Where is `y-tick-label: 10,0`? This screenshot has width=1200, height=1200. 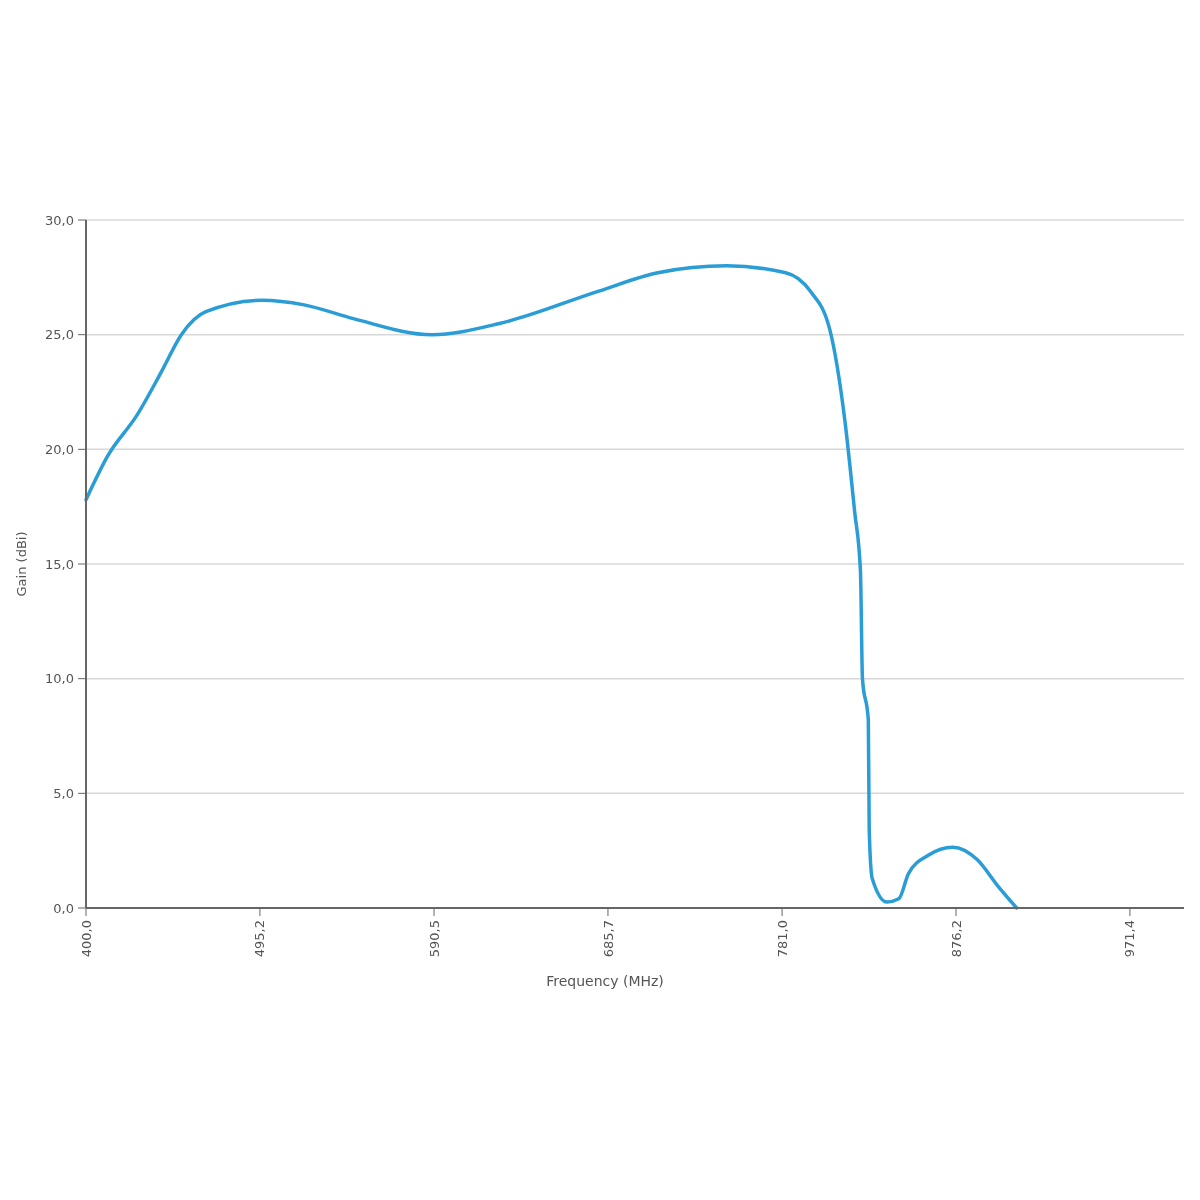 y-tick-label: 10,0 is located at coordinates (59, 679).